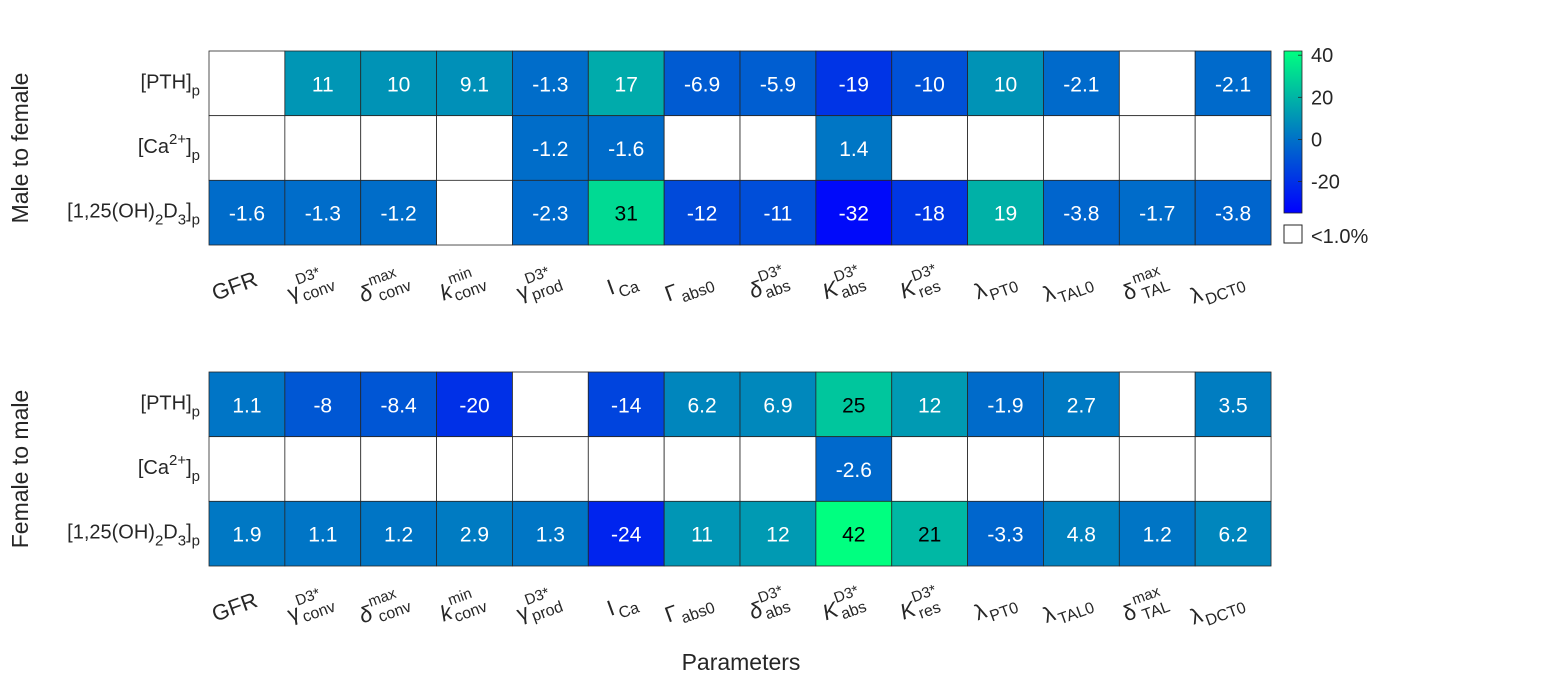  Describe the element at coordinates (550, 149) in the screenshot. I see `cell-value-label: -1.2` at that location.